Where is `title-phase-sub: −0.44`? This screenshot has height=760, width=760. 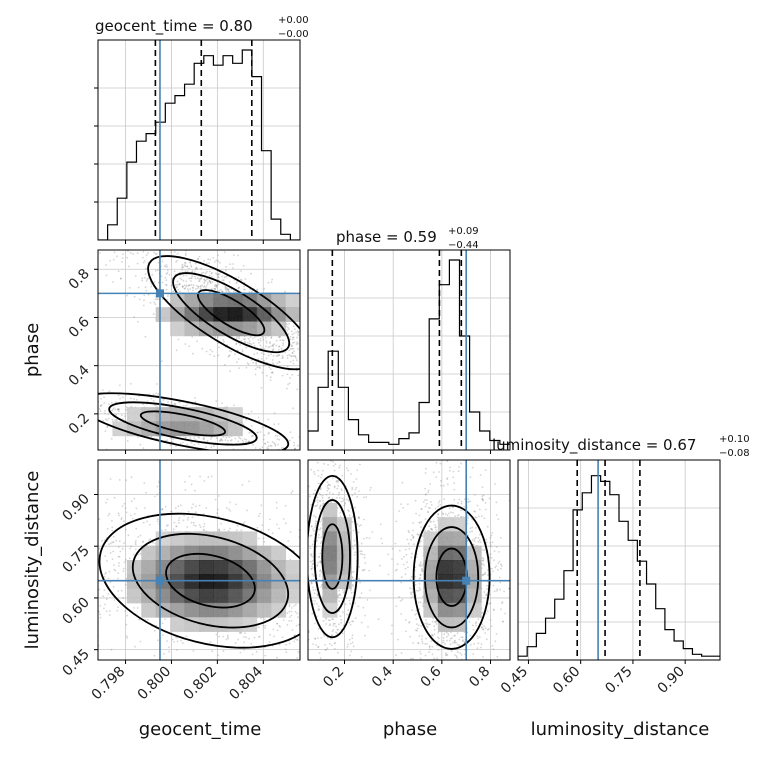
title-phase-sub: −0.44 is located at coordinates (463, 245).